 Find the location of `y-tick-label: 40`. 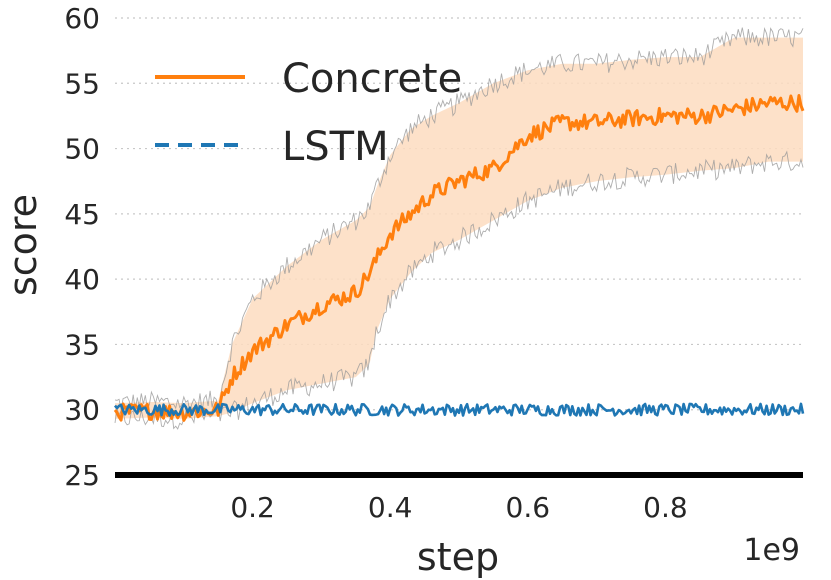

y-tick-label: 40 is located at coordinates (82, 279).